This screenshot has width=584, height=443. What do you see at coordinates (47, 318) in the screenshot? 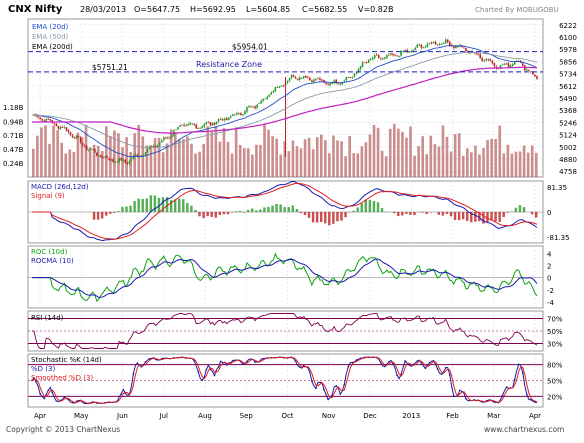
I see `rsi-legend-0: RSI (14d)` at bounding box center [47, 318].